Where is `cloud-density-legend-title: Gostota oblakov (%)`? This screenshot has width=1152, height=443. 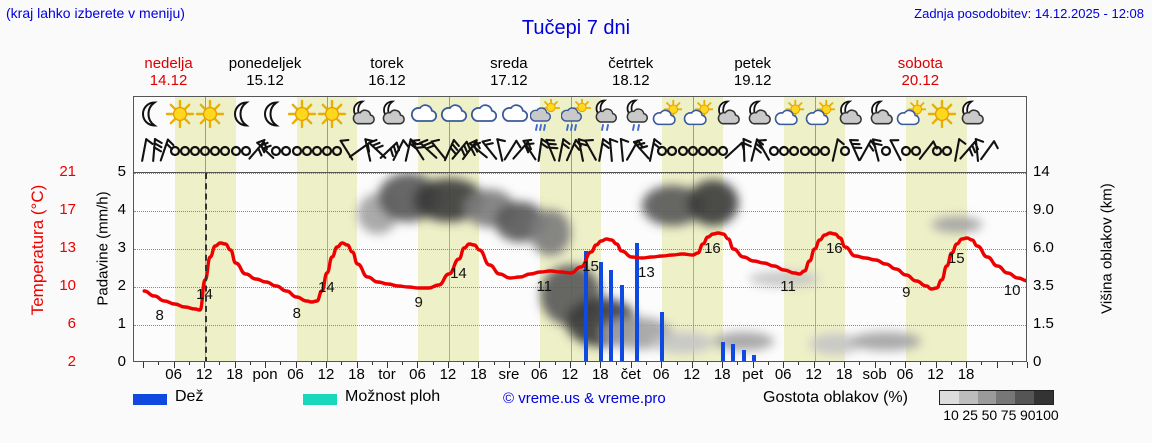 cloud-density-legend-title: Gostota oblakov (%) is located at coordinates (835, 397).